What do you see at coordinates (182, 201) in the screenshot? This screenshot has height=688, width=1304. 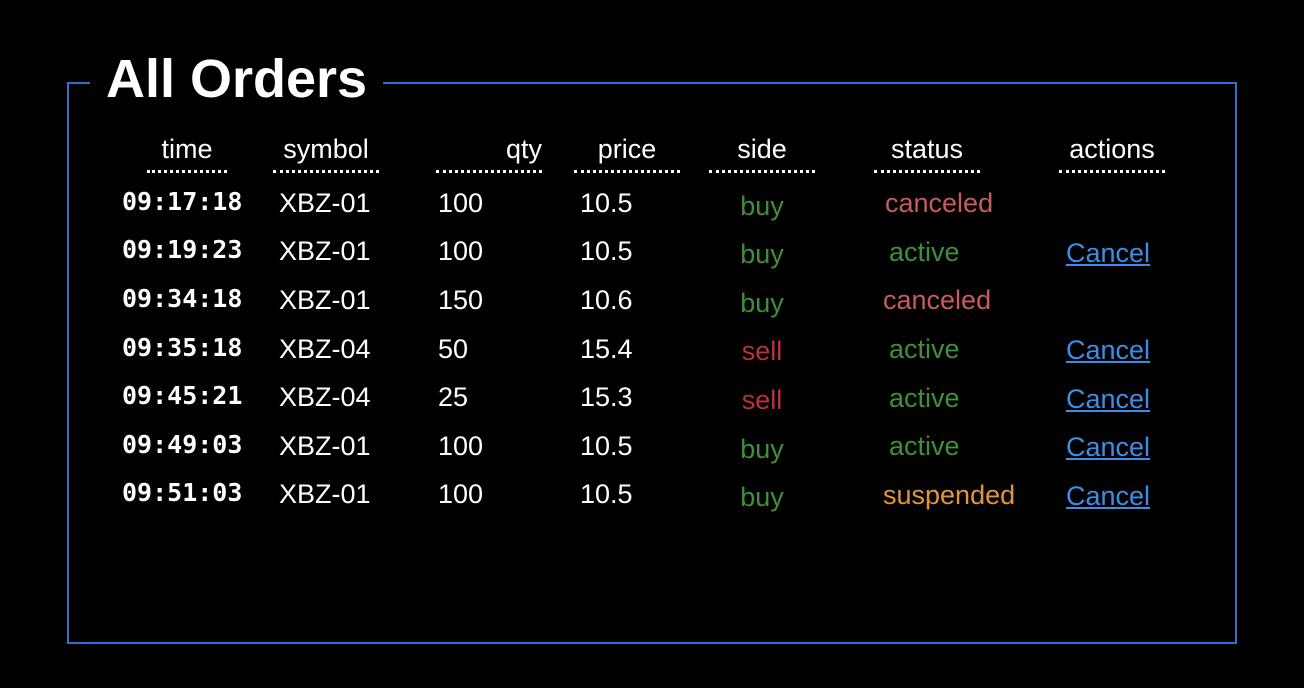 I see `cell-time: 09:17:18` at bounding box center [182, 201].